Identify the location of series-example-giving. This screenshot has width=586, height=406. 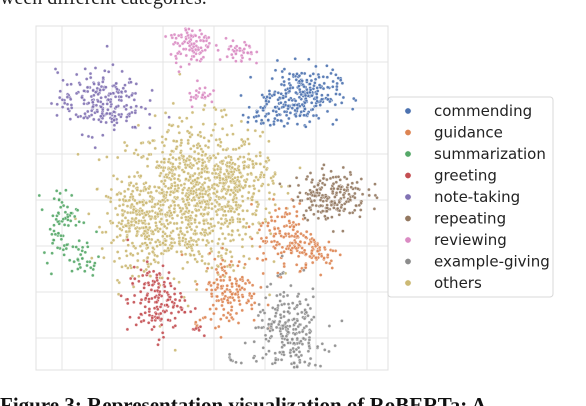
(285, 312).